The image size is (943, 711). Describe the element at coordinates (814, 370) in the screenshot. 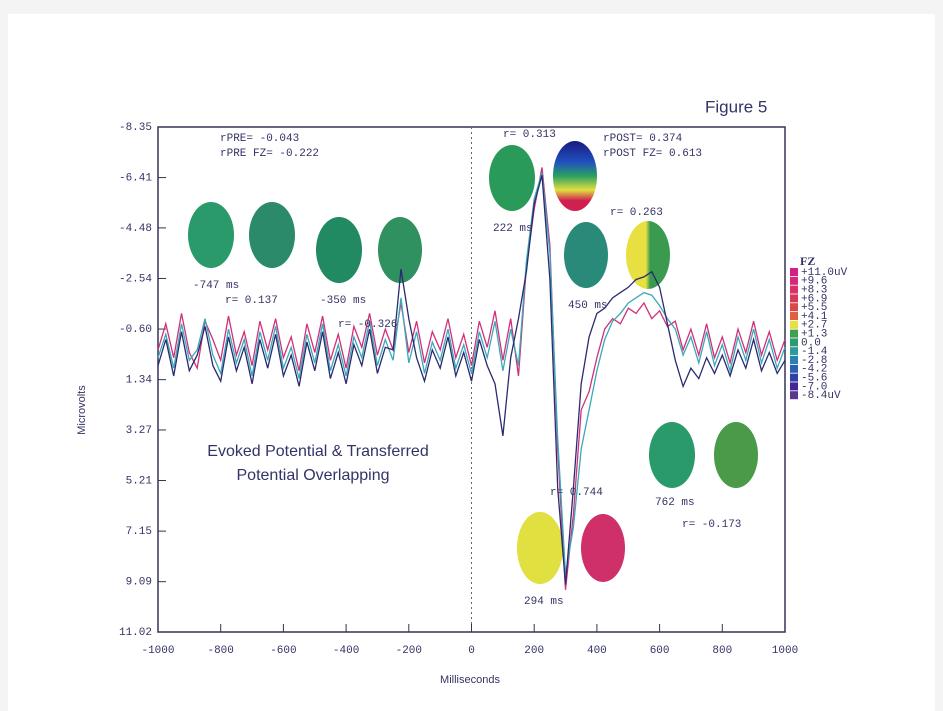

I see `colorbar-label: -4.2` at that location.